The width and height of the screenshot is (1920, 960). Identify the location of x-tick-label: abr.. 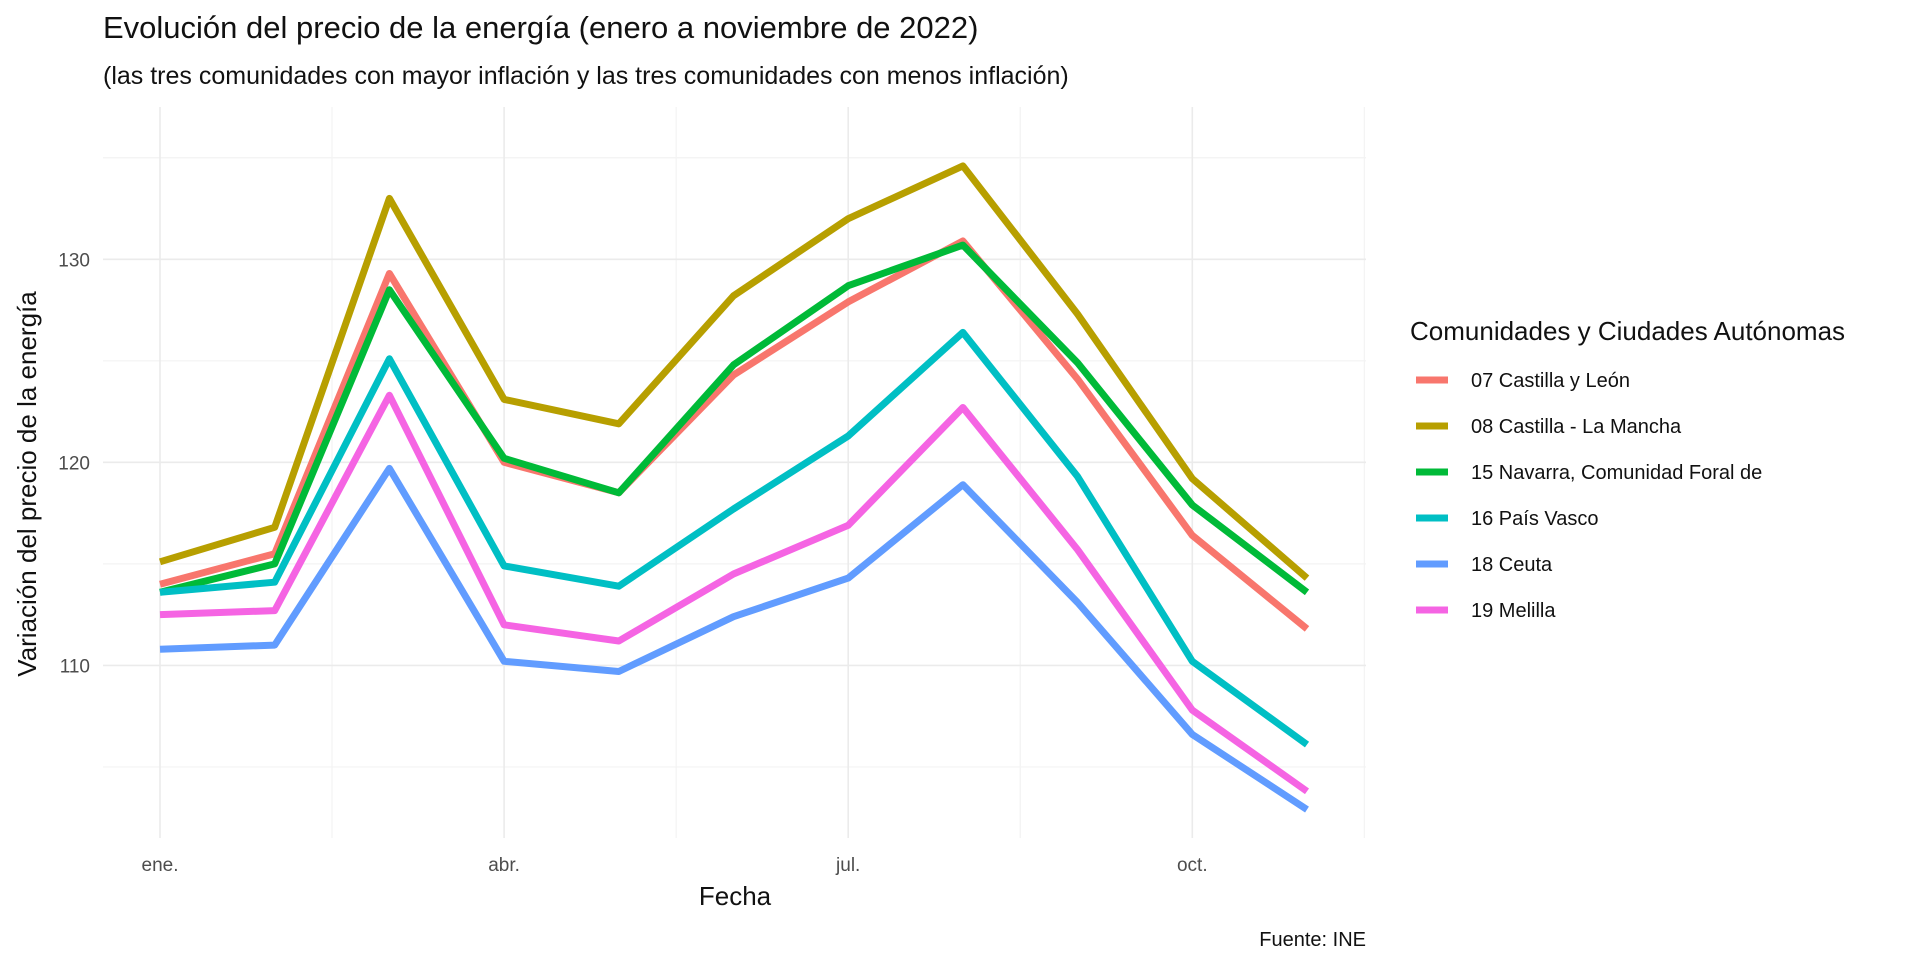
(504, 865).